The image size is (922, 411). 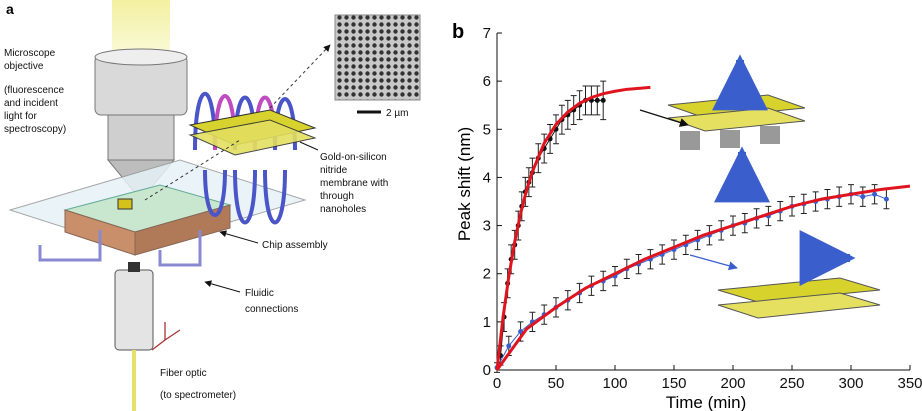 What do you see at coordinates (732, 383) in the screenshot?
I see `x-tick-label: 200` at bounding box center [732, 383].